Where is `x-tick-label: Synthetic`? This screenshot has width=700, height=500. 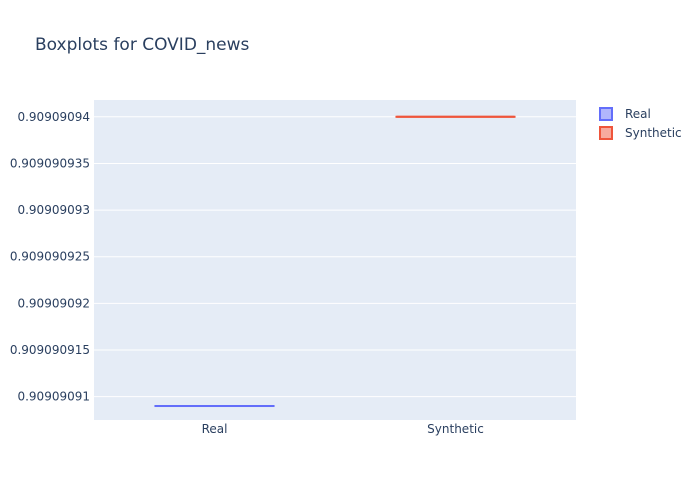 x-tick-label: Synthetic is located at coordinates (455, 429).